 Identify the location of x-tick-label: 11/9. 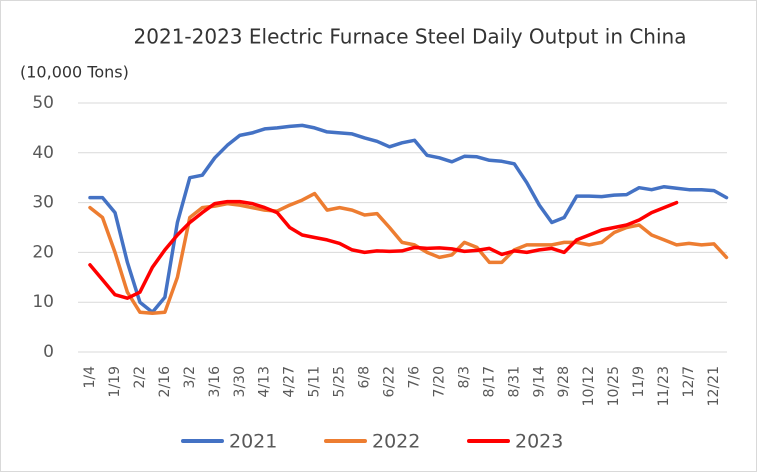
(639, 381).